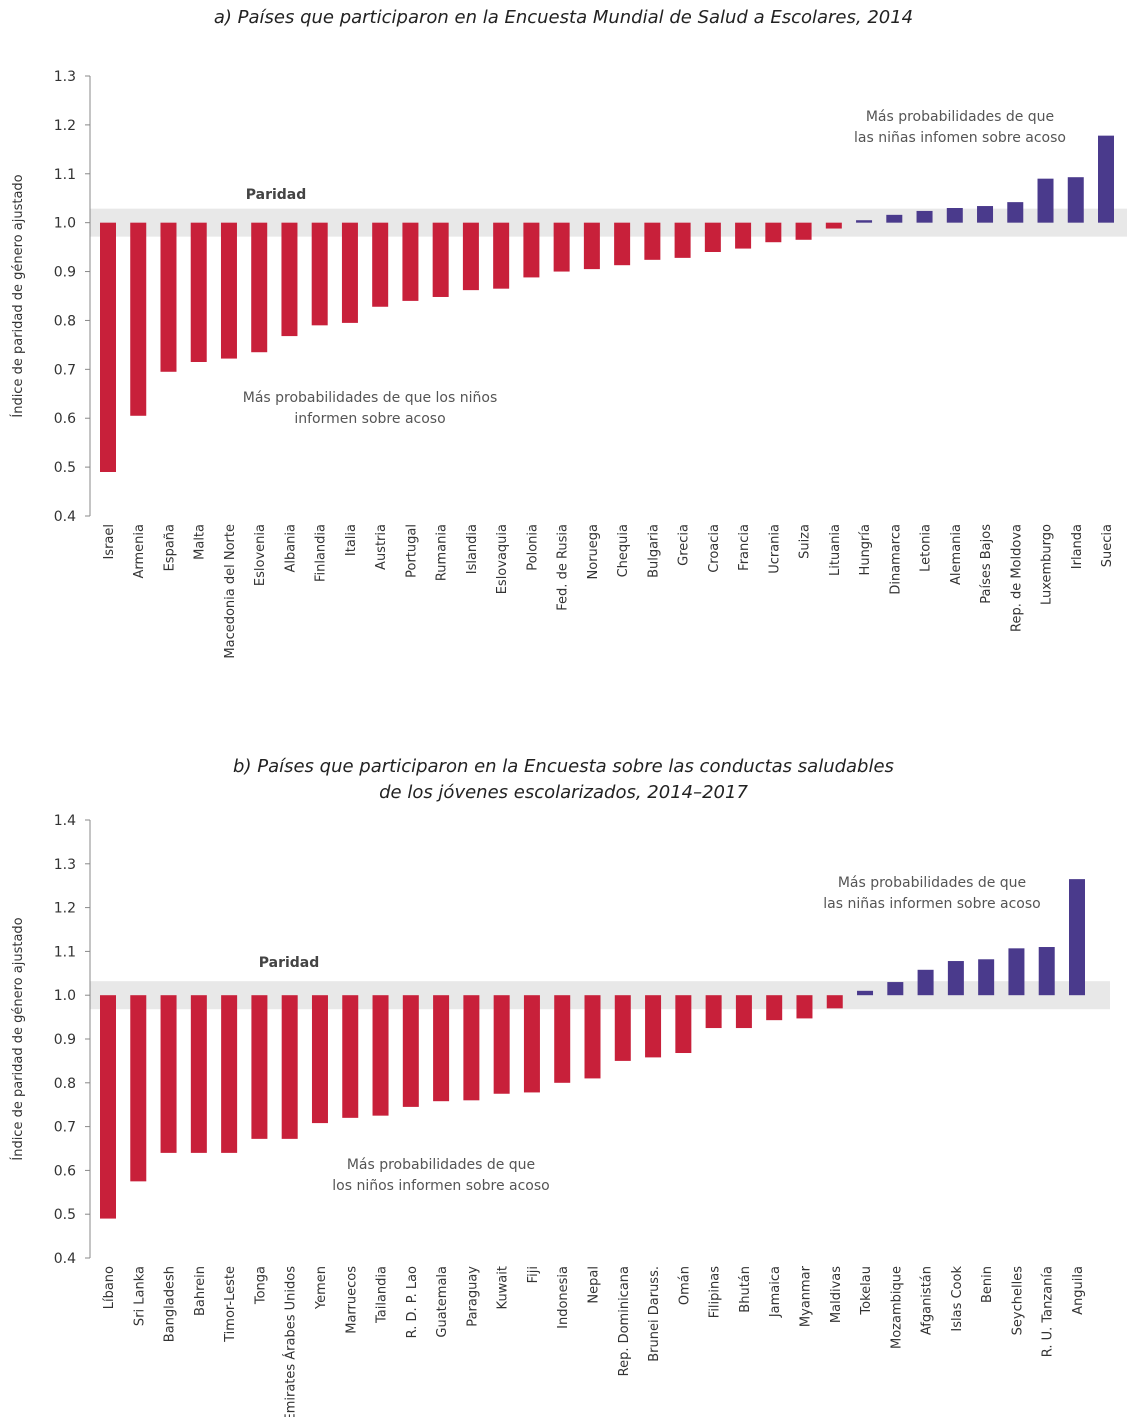 The width and height of the screenshot is (1127, 1417). What do you see at coordinates (805, 541) in the screenshot?
I see `chart-a-category-label: Suiza` at bounding box center [805, 541].